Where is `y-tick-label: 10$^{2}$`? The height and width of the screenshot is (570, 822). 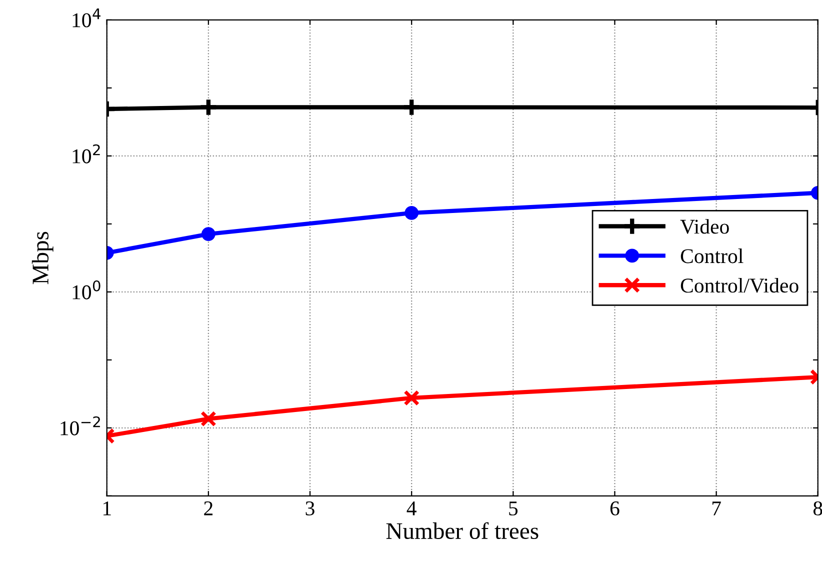 y-tick-label: 10$^{2}$ is located at coordinates (86, 154).